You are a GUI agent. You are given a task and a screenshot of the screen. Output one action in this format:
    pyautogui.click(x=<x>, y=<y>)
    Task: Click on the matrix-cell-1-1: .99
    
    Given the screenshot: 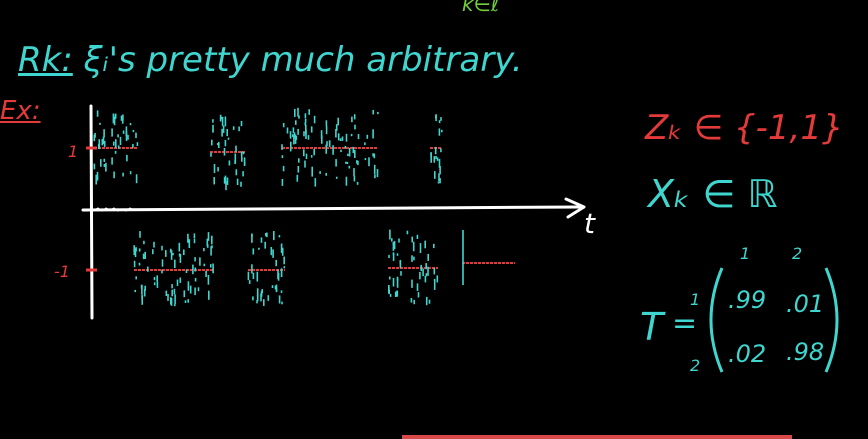 What is the action you would take?
    pyautogui.click(x=747, y=300)
    